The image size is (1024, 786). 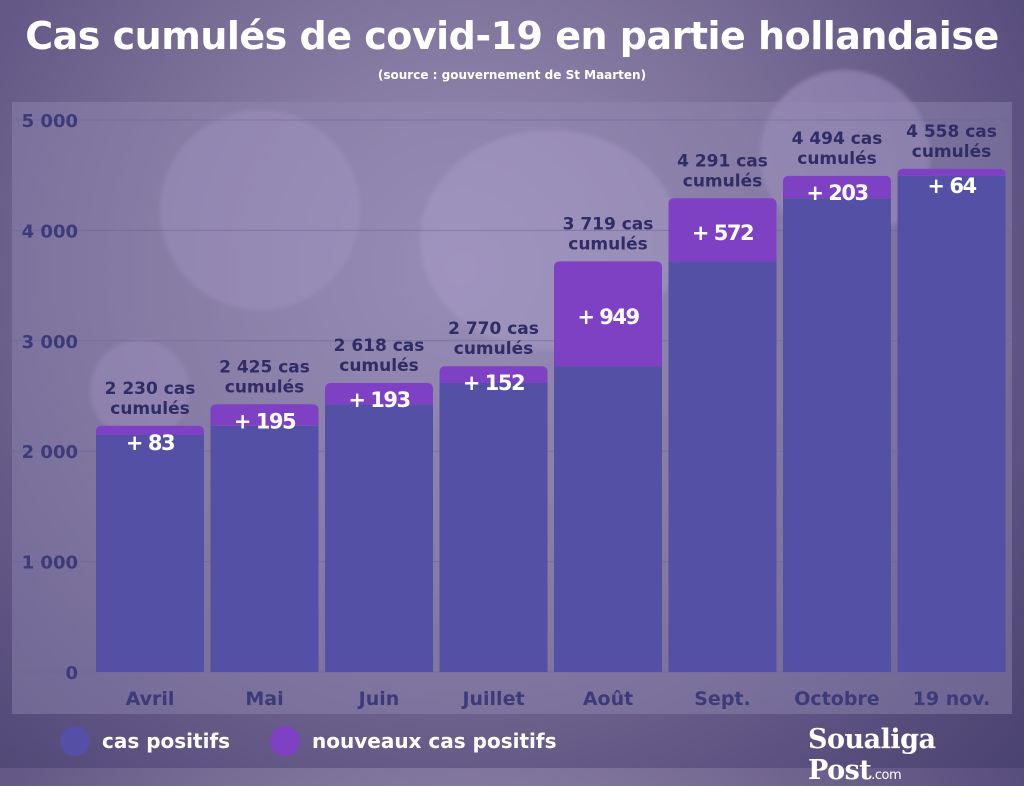 What do you see at coordinates (75, 741) in the screenshot?
I see `legend-positive-swatch` at bounding box center [75, 741].